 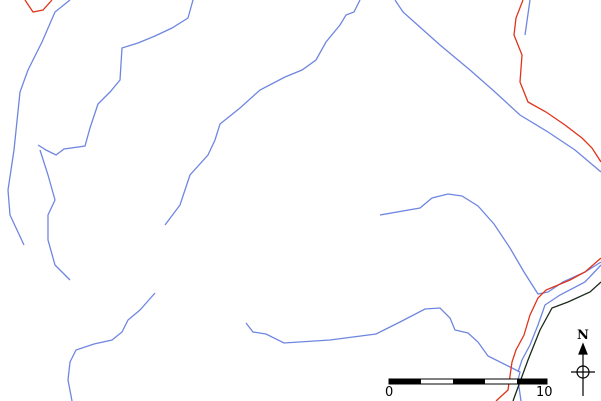 I want to click on scale-bar, so click(x=468, y=381).